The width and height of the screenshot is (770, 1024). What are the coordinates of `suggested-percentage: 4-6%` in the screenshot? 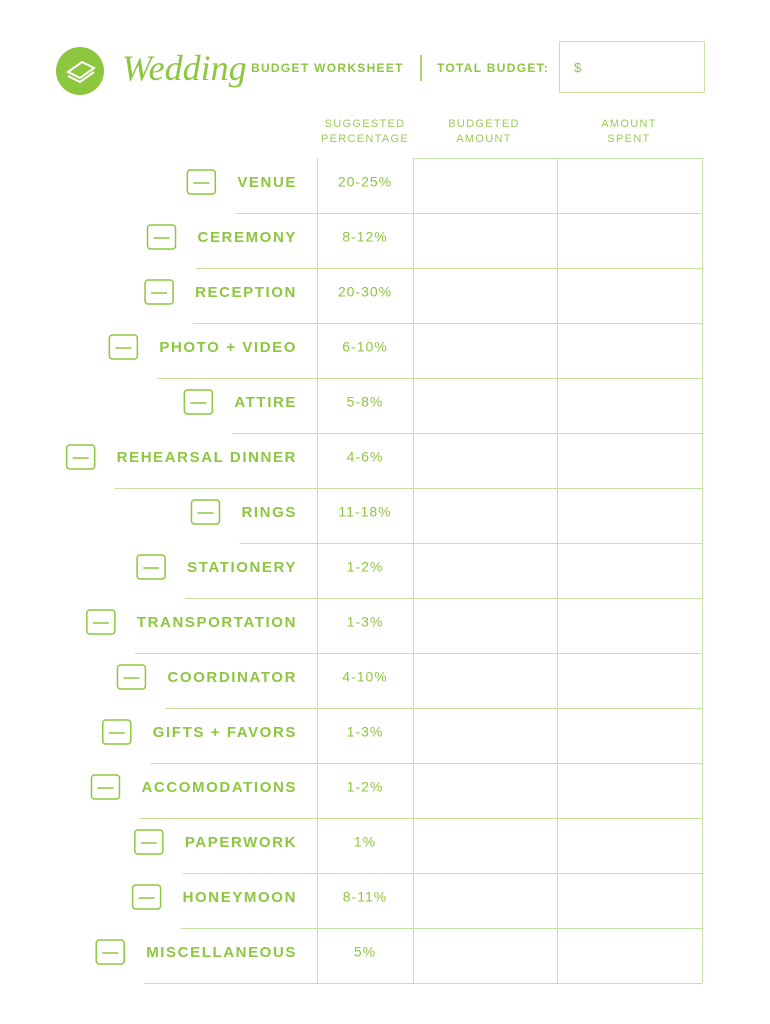 It's located at (365, 457).